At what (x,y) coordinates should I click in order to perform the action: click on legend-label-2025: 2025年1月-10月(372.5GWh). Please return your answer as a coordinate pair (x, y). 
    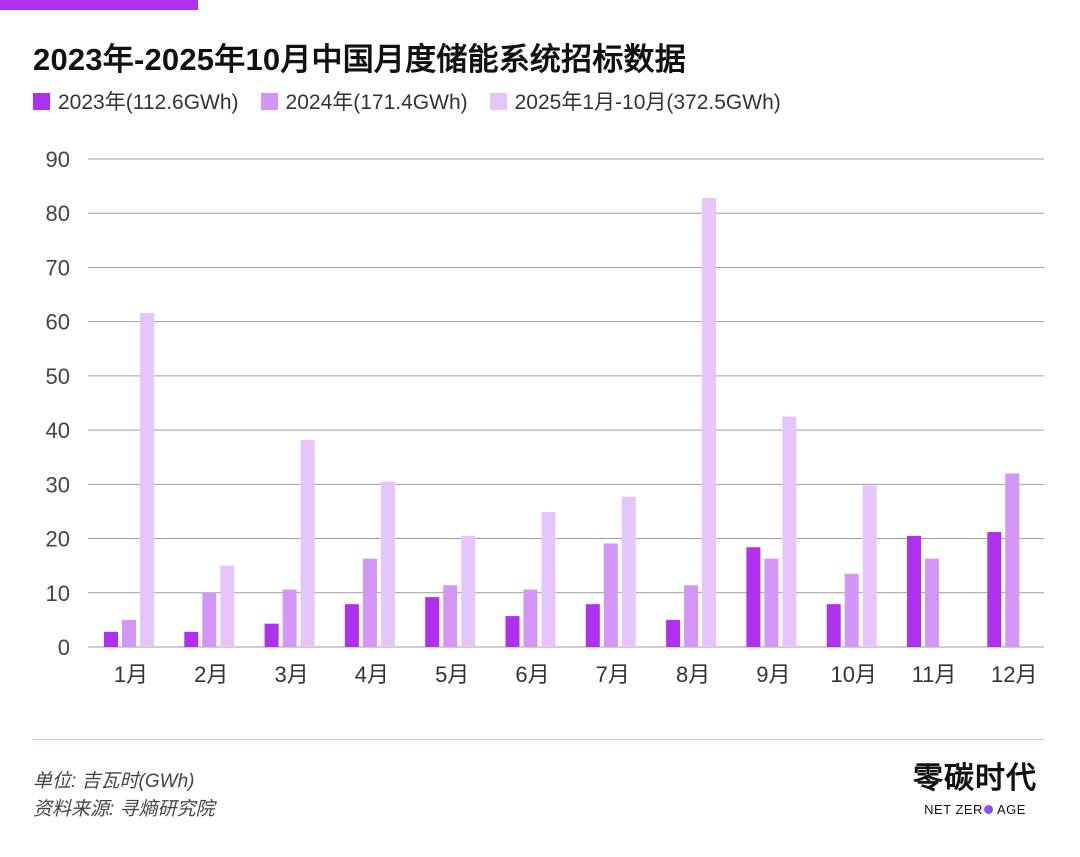
    Looking at the image, I should click on (647, 102).